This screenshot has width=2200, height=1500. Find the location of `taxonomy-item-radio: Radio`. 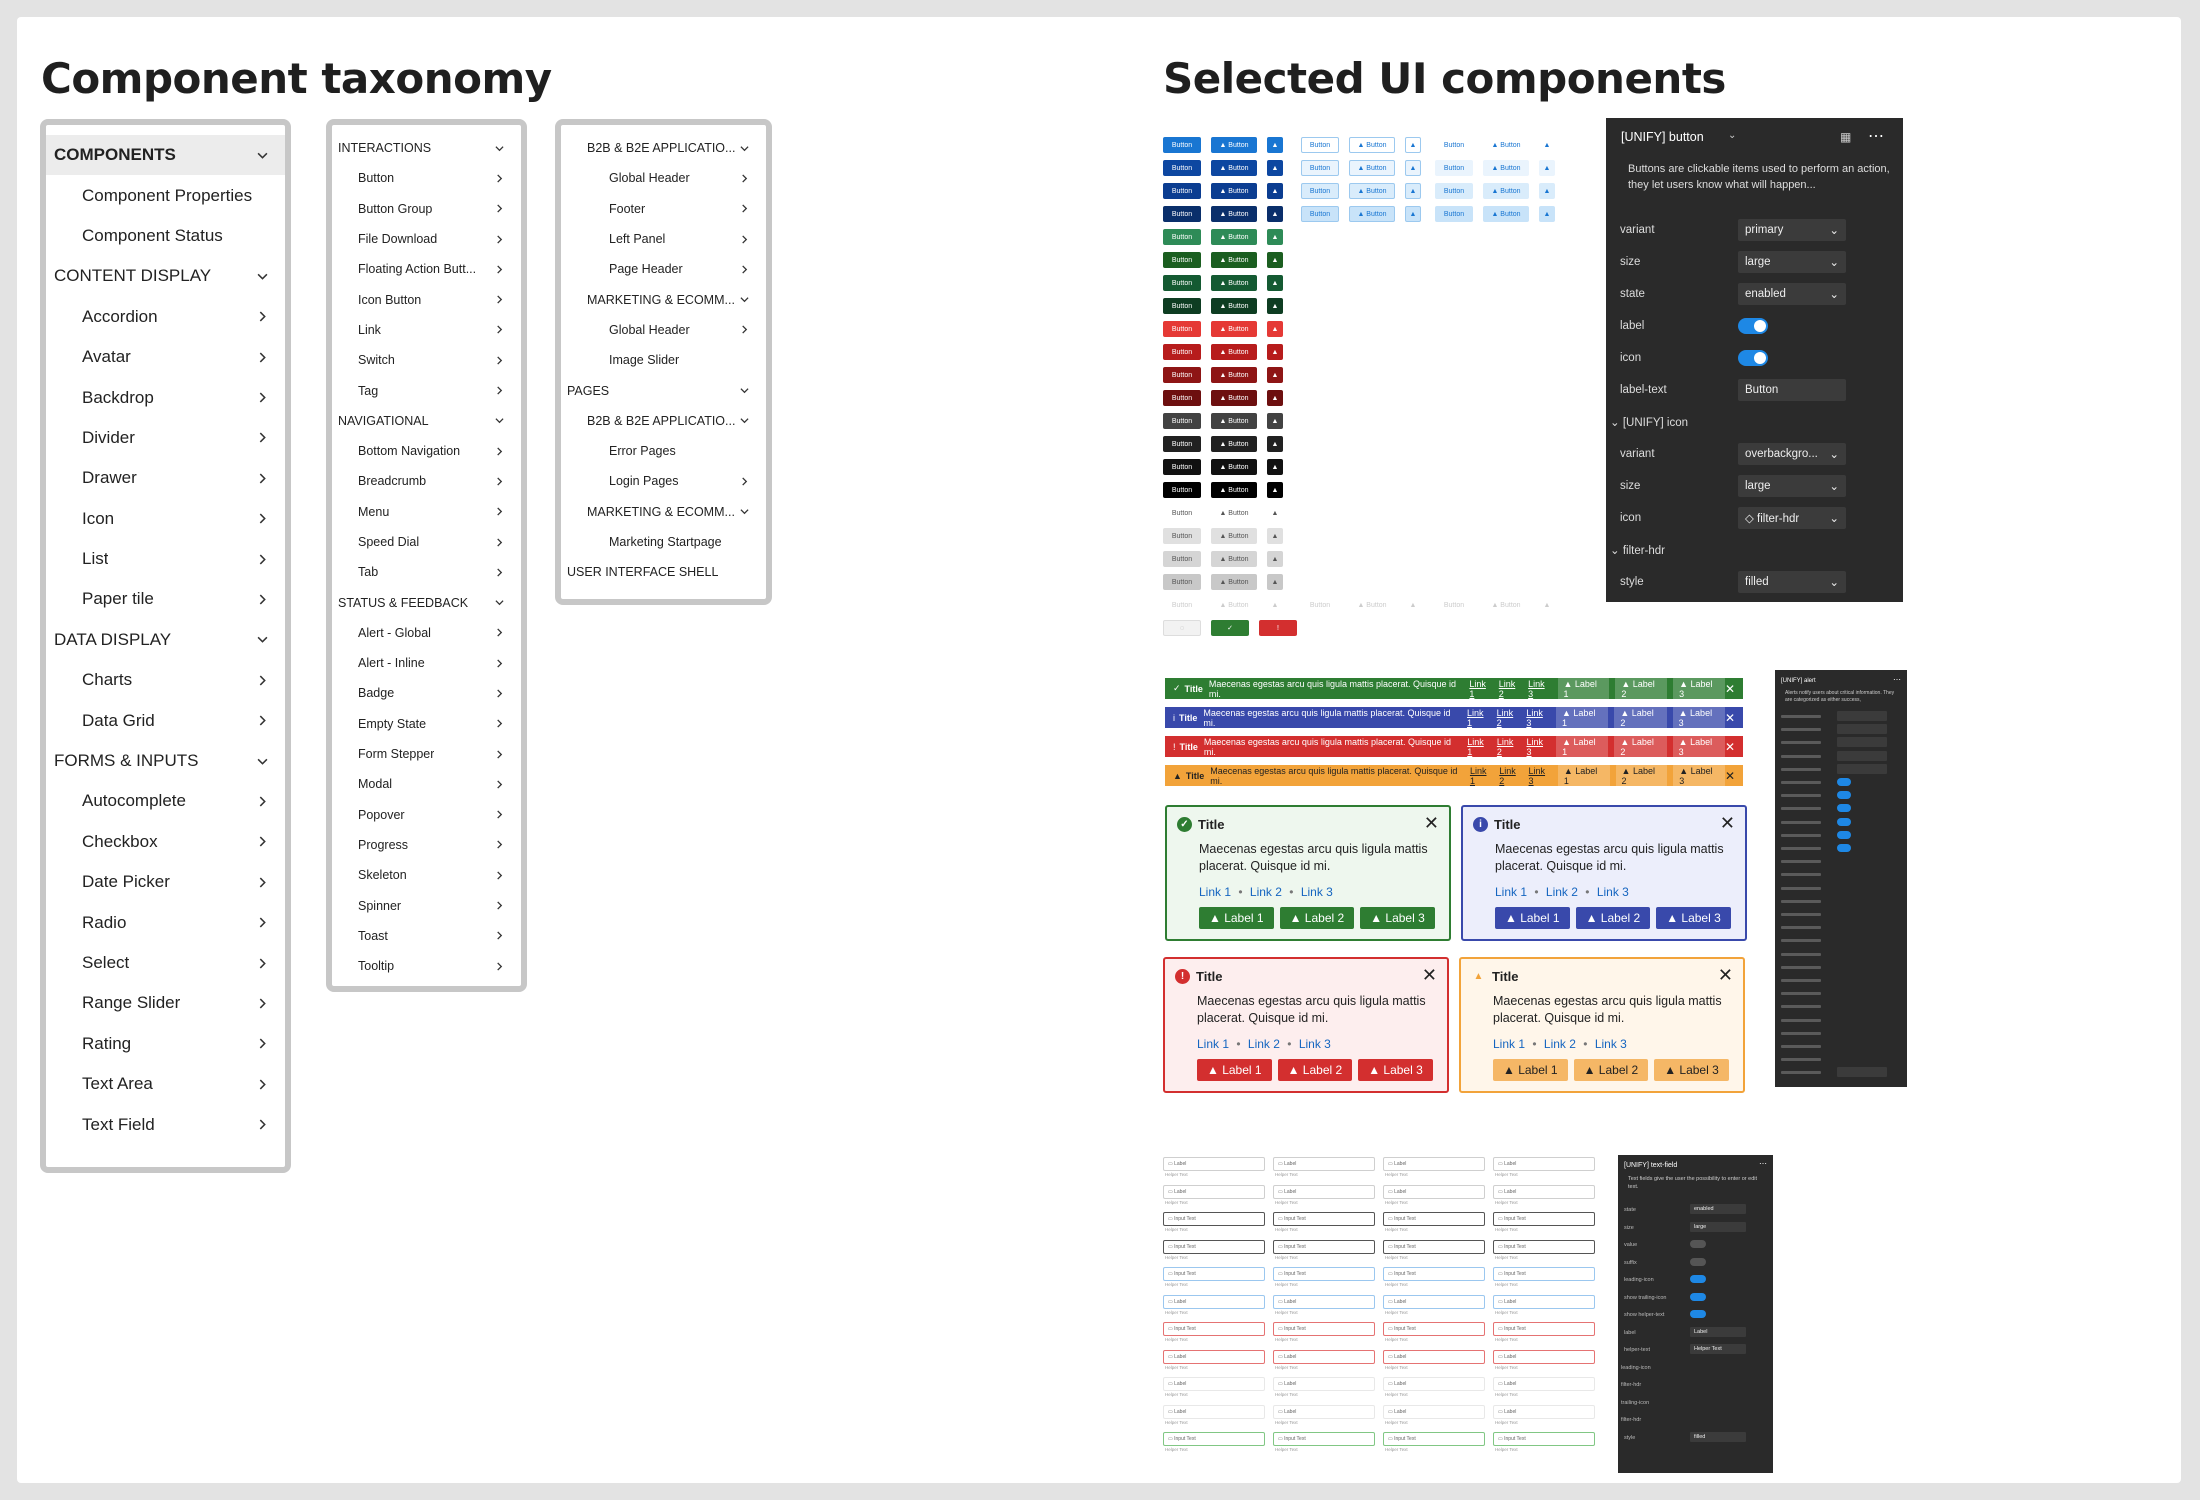

taxonomy-item-radio: Radio is located at coordinates (165, 922).